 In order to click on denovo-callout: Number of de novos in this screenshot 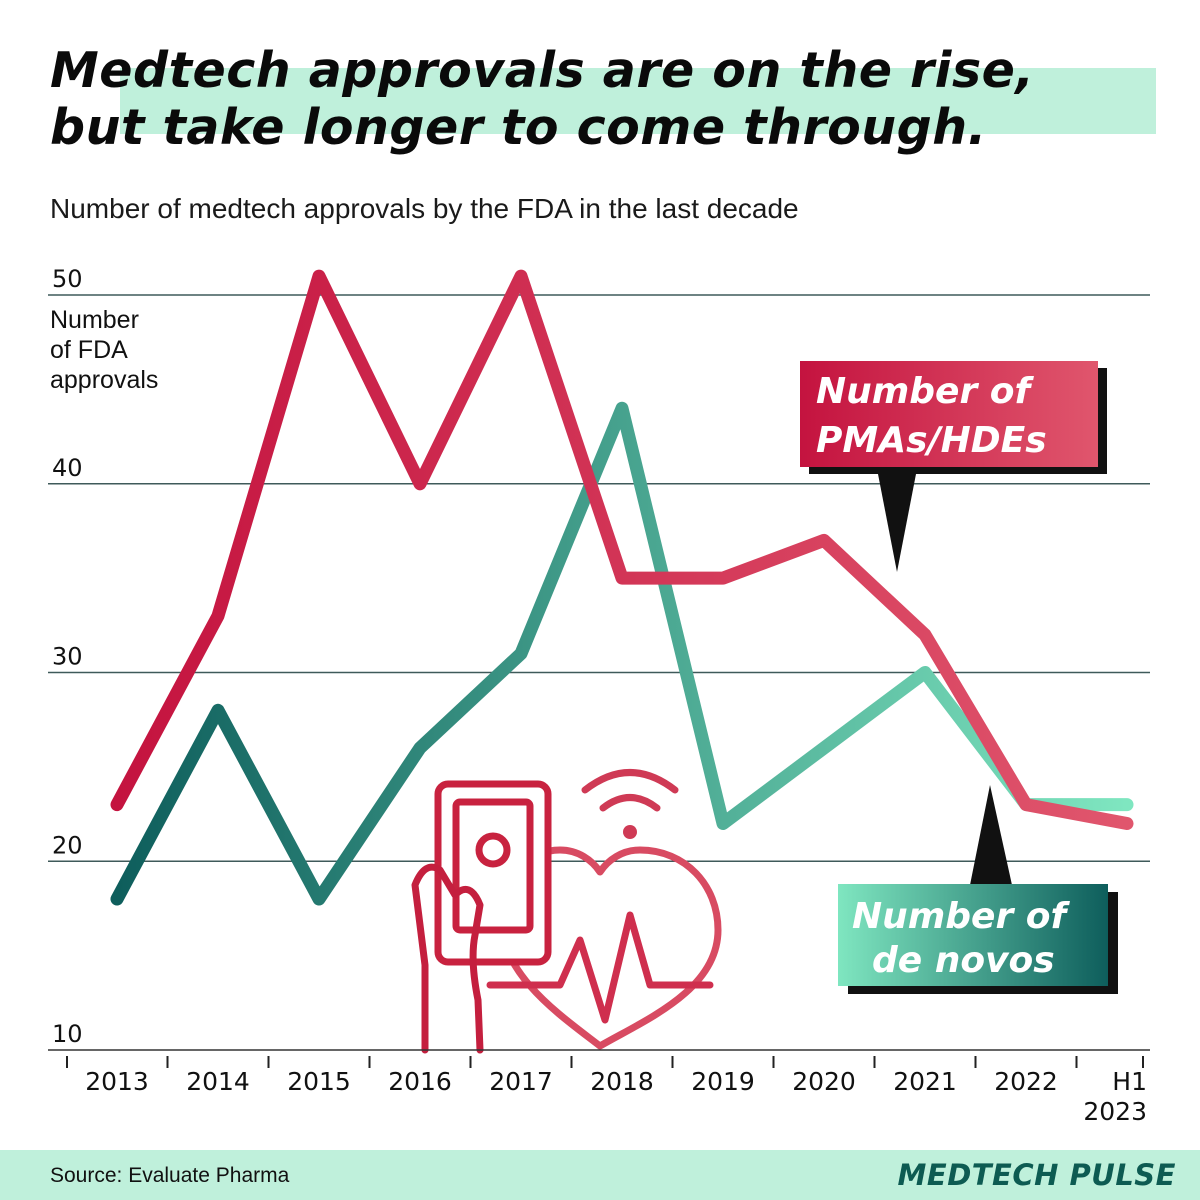, I will do `click(978, 889)`.